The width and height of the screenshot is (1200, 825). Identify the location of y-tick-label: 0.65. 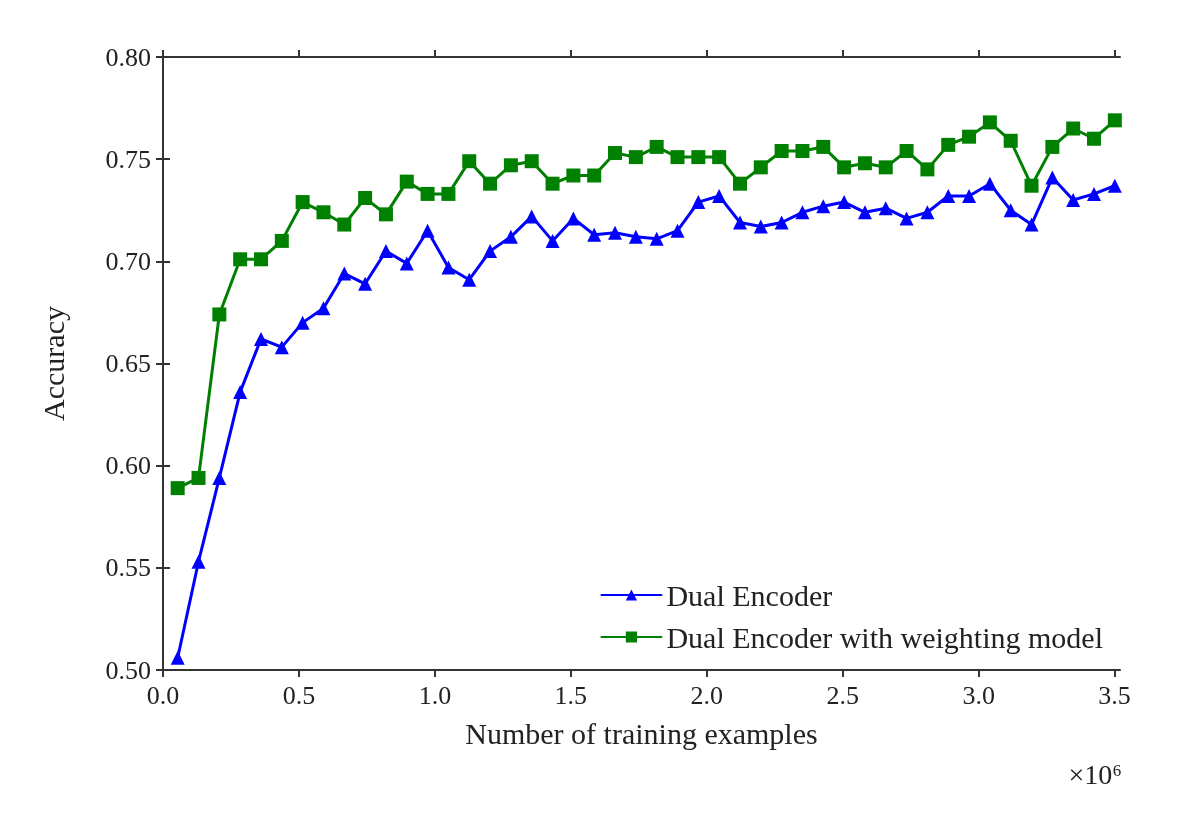
(128, 363).